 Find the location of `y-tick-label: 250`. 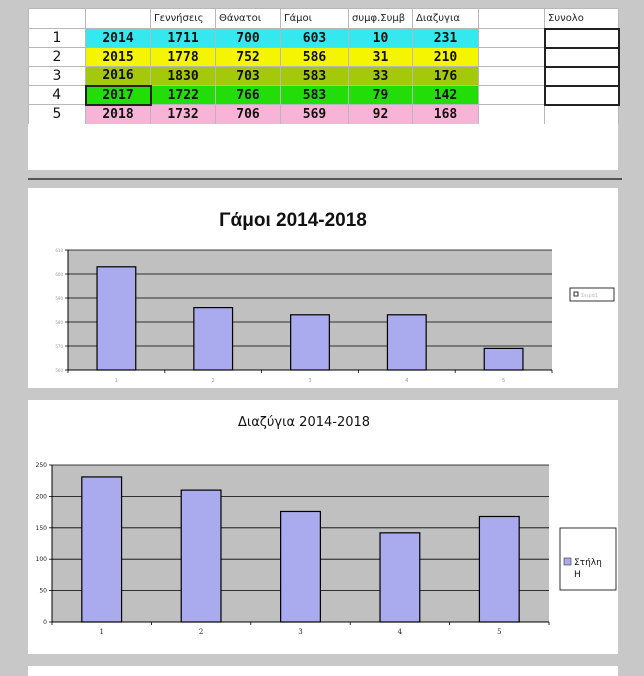

y-tick-label: 250 is located at coordinates (42, 465).